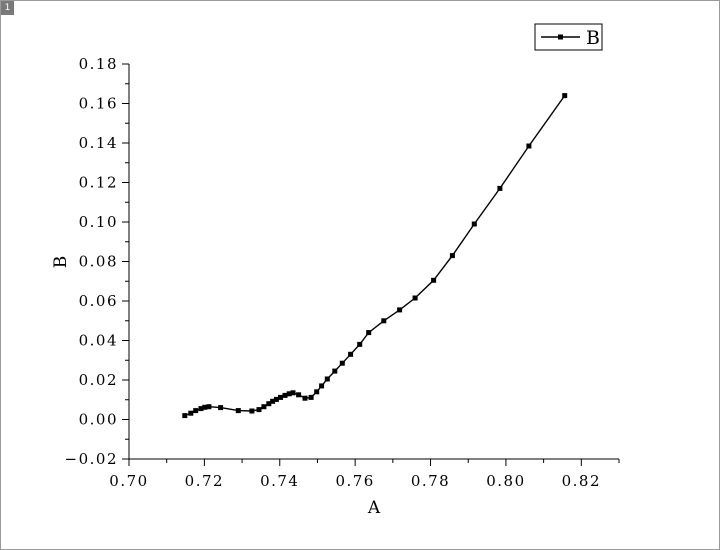 This screenshot has width=720, height=550. Describe the element at coordinates (98, 301) in the screenshot. I see `y-tick-label: 0.06` at that location.